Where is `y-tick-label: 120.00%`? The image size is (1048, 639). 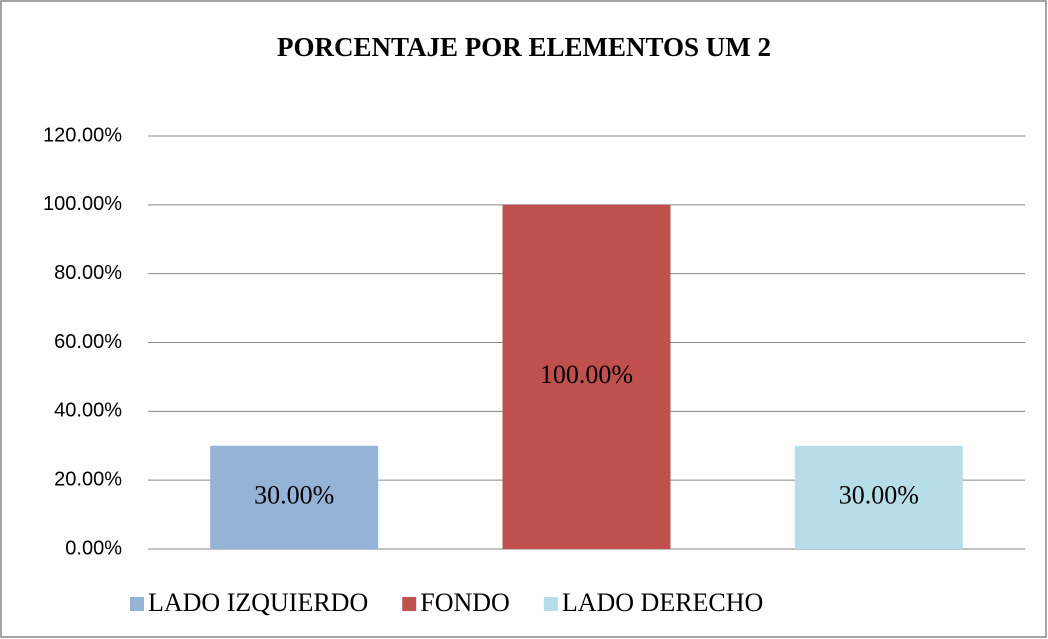
y-tick-label: 120.00% is located at coordinates (82, 135).